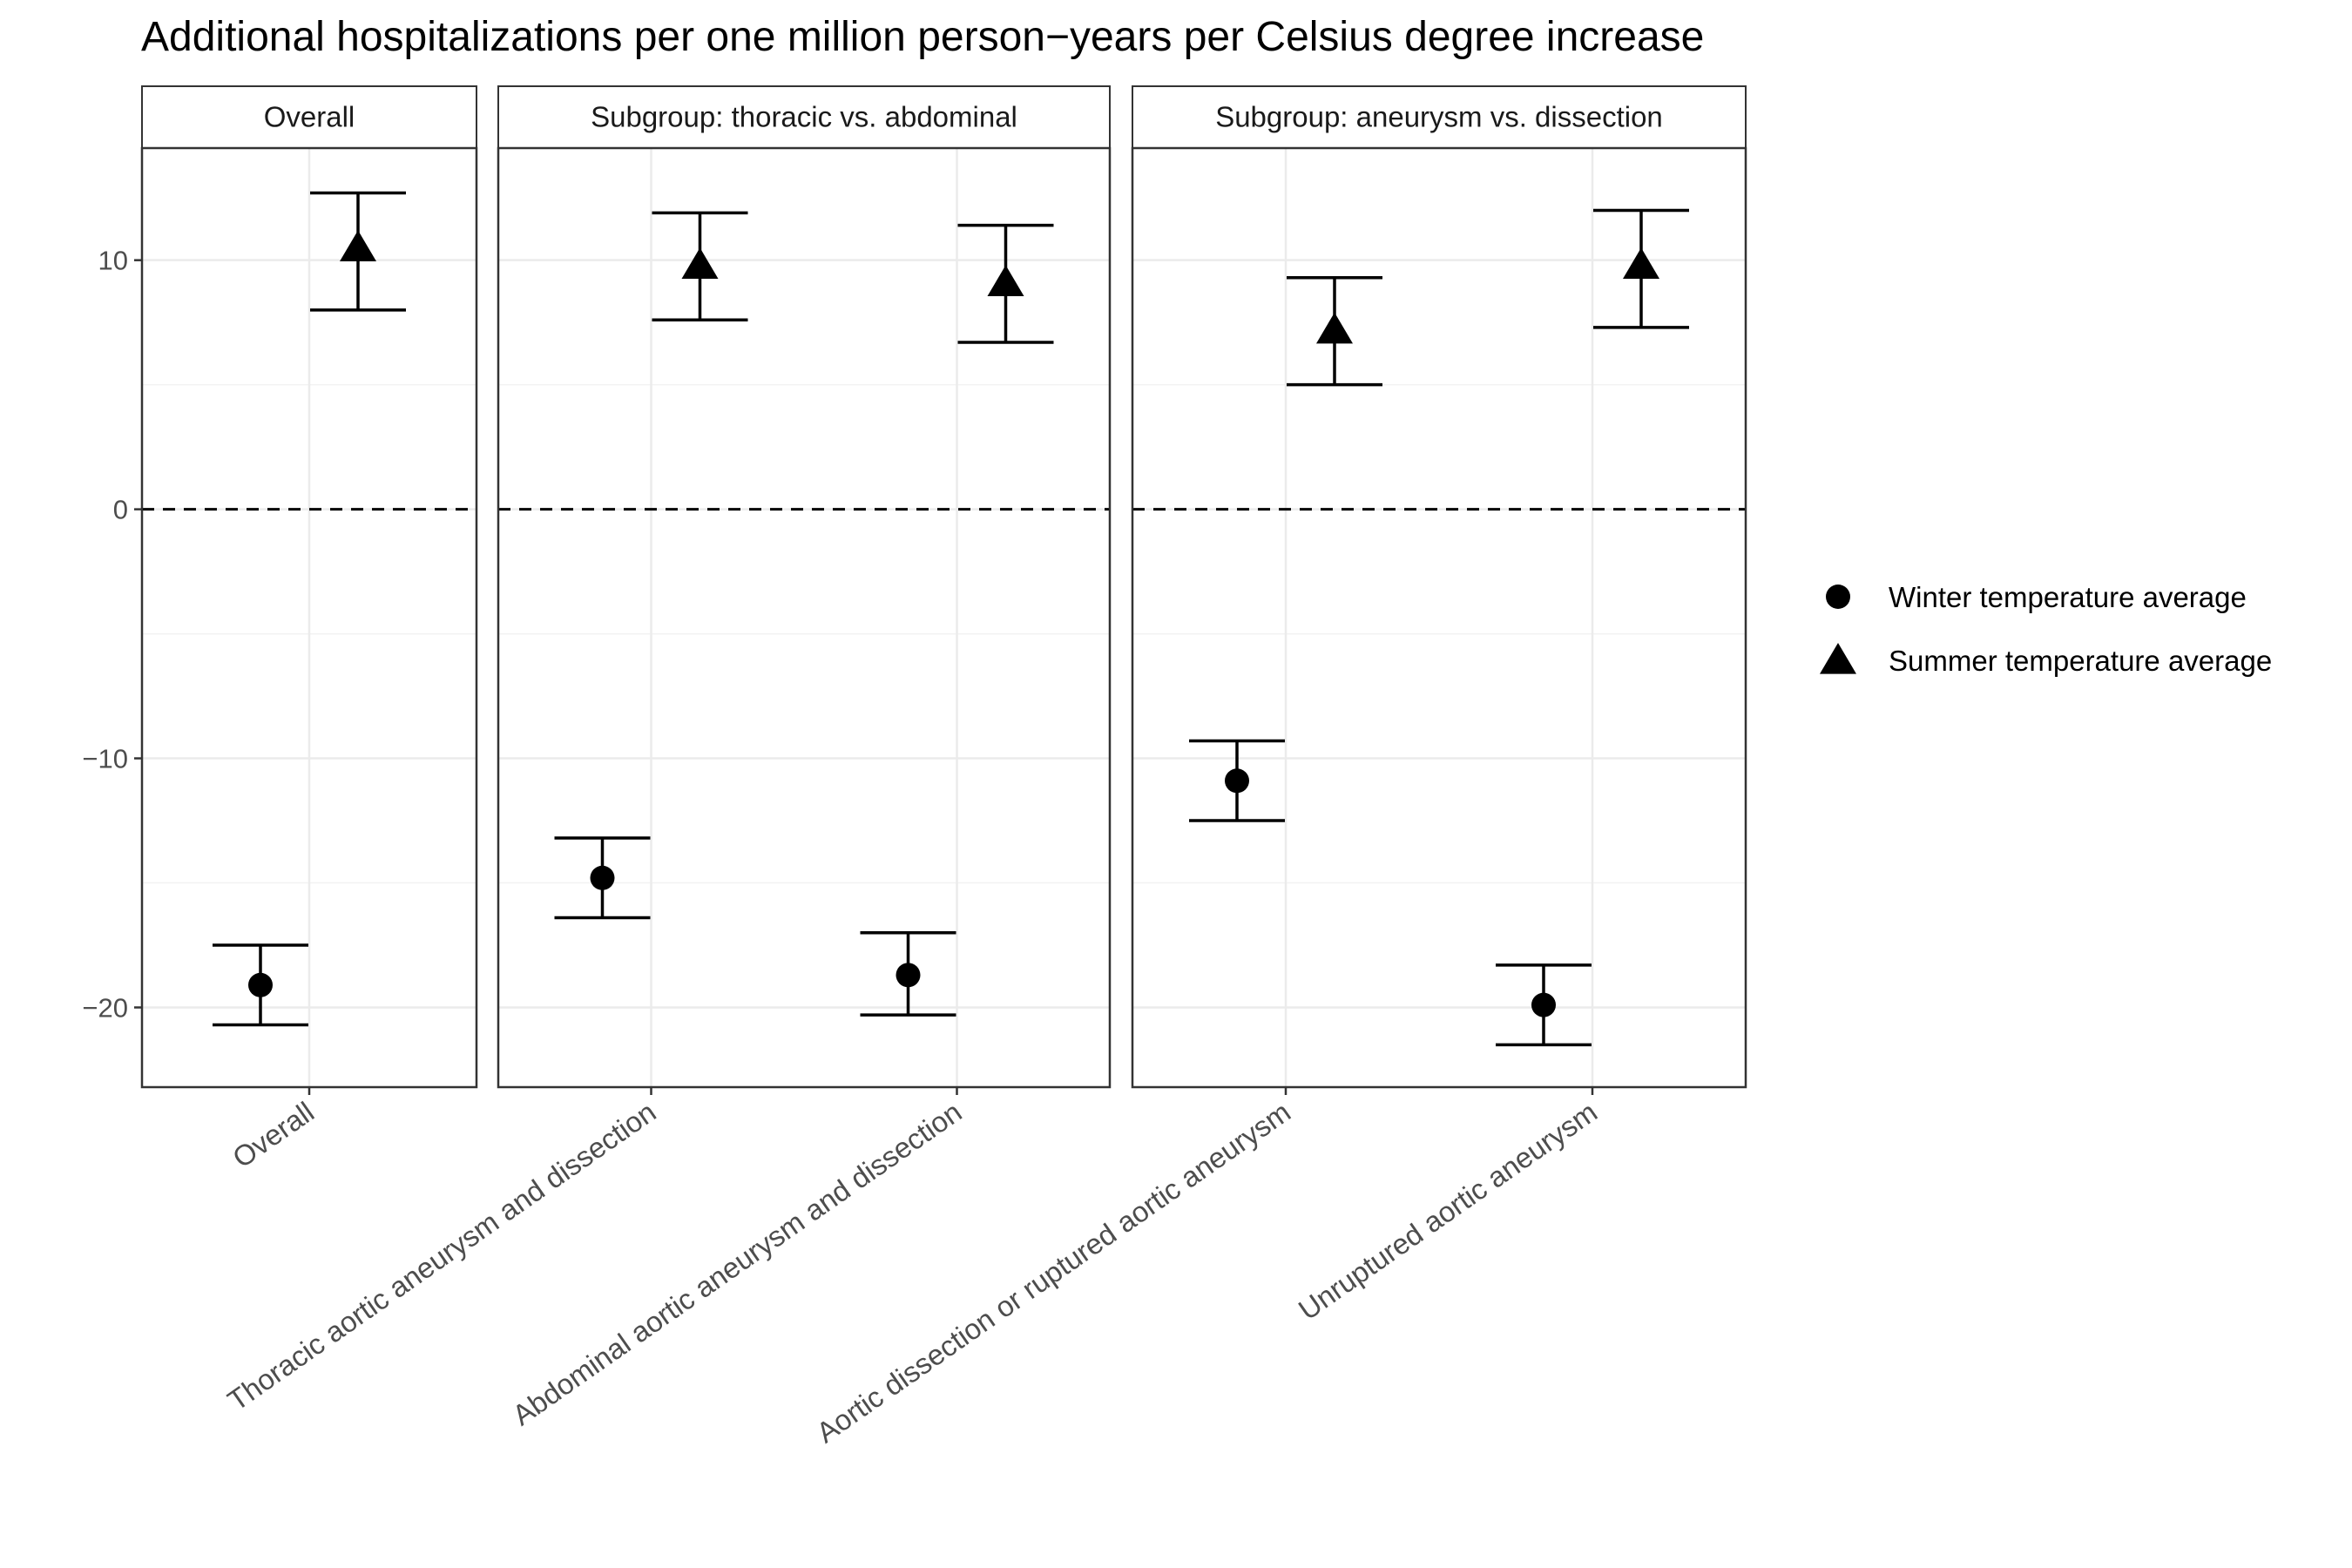 This screenshot has width=2352, height=1568. What do you see at coordinates (112, 634) in the screenshot?
I see `y-axis: 10 0 −10 −20` at bounding box center [112, 634].